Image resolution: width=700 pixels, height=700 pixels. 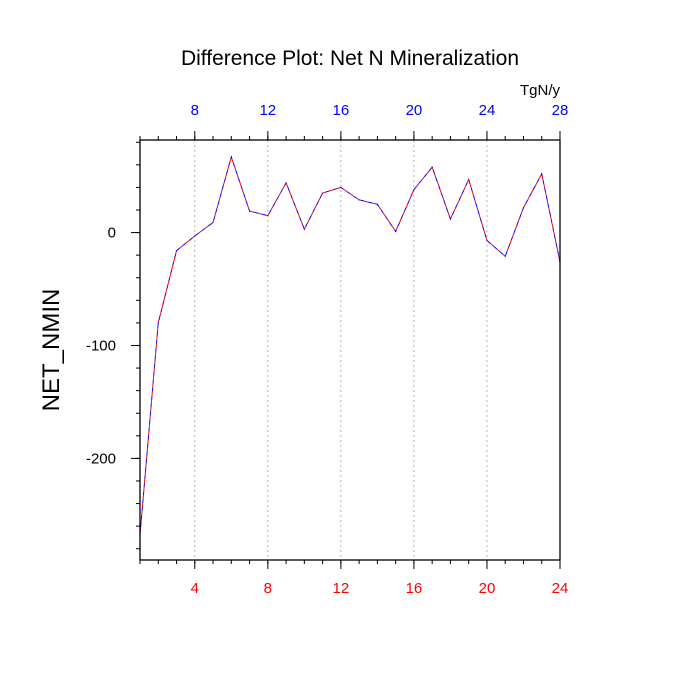 I want to click on top-axis-units-label: TgN/y, so click(x=540, y=90).